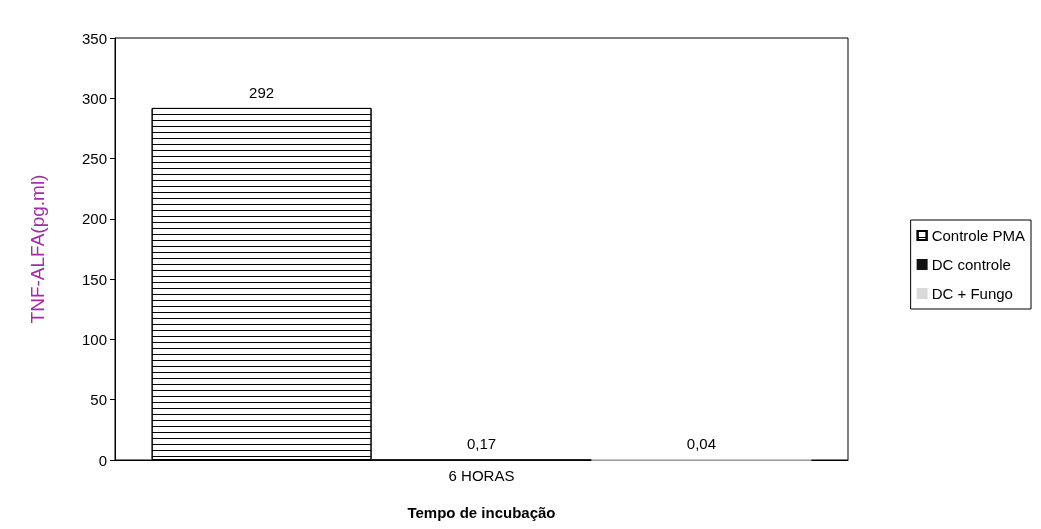  What do you see at coordinates (481, 444) in the screenshot?
I see `data-label: 0,17` at bounding box center [481, 444].